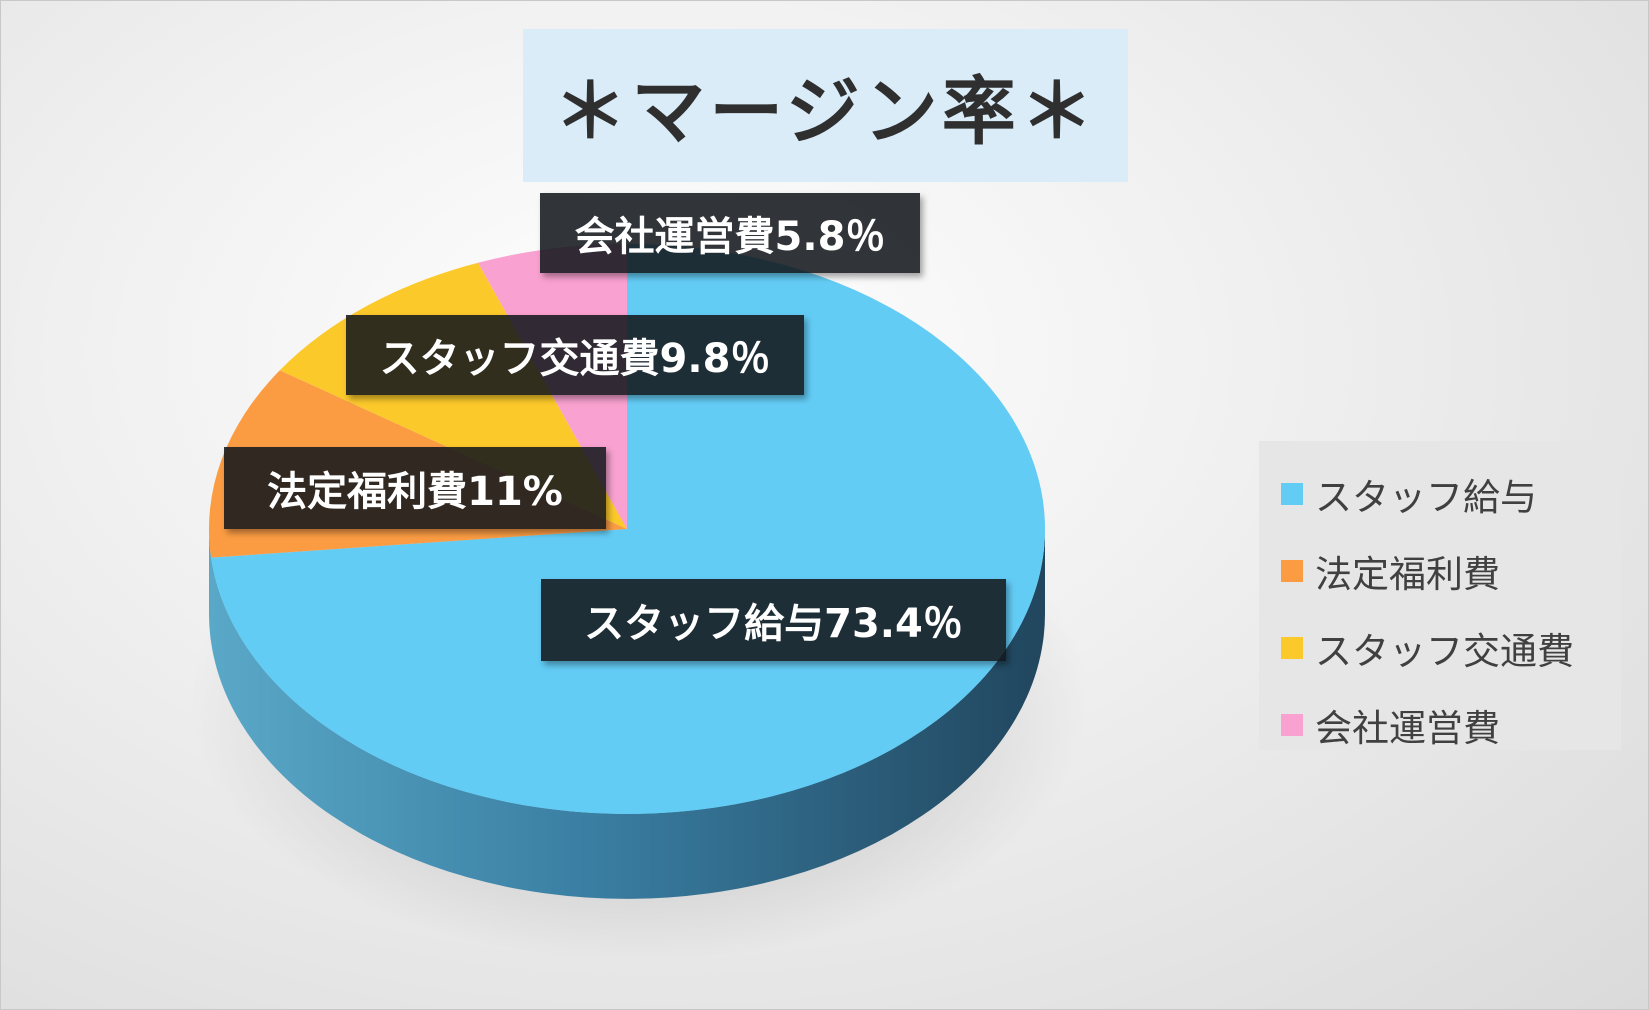 The width and height of the screenshot is (1649, 1010). I want to click on legend: スタッフ給与 法定福利費スタッフ交通費 会社運営費, so click(1440, 595).